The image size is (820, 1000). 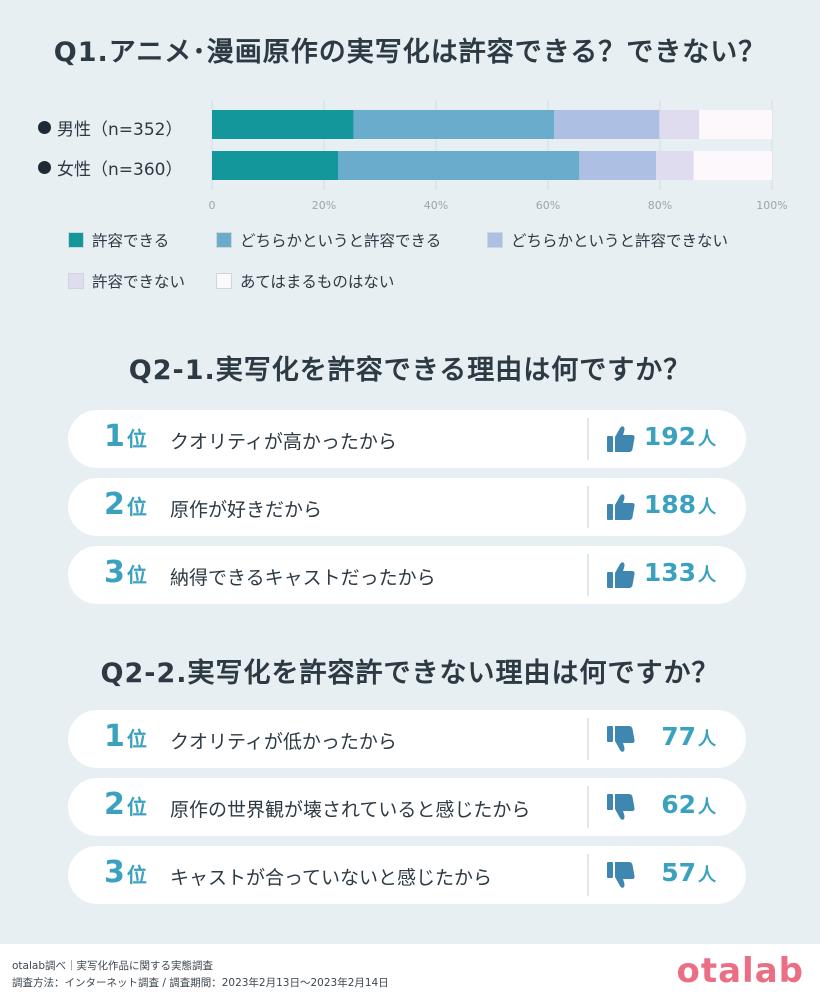 I want to click on row-label-male: 男性（n=352）, so click(x=110, y=127).